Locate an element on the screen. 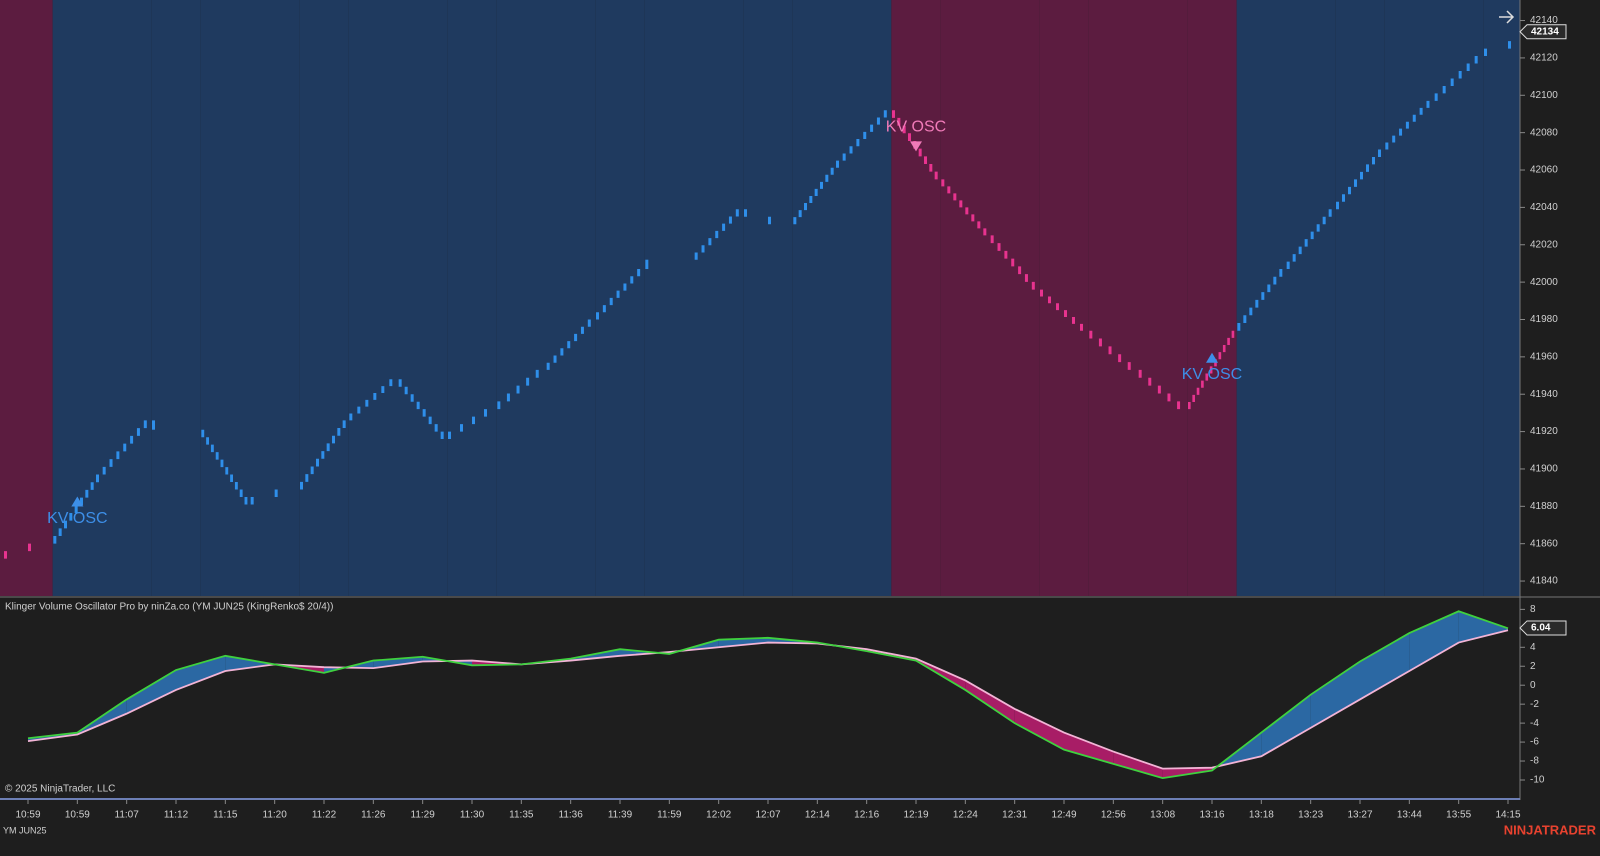 This screenshot has width=1600, height=856. x-tick-label: 11:12 is located at coordinates (176, 815).